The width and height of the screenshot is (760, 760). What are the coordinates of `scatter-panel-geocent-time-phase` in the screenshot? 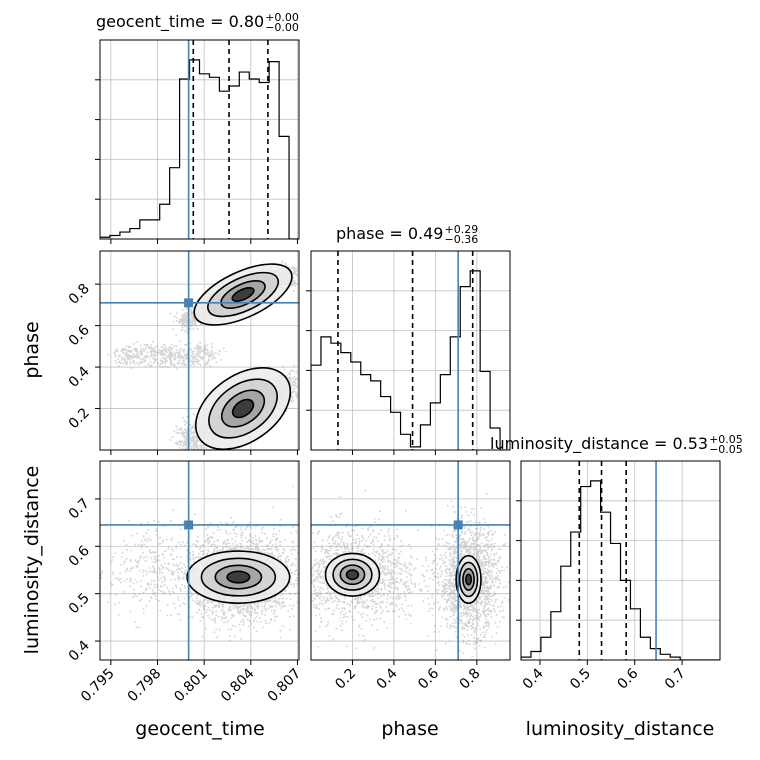 It's located at (199, 350).